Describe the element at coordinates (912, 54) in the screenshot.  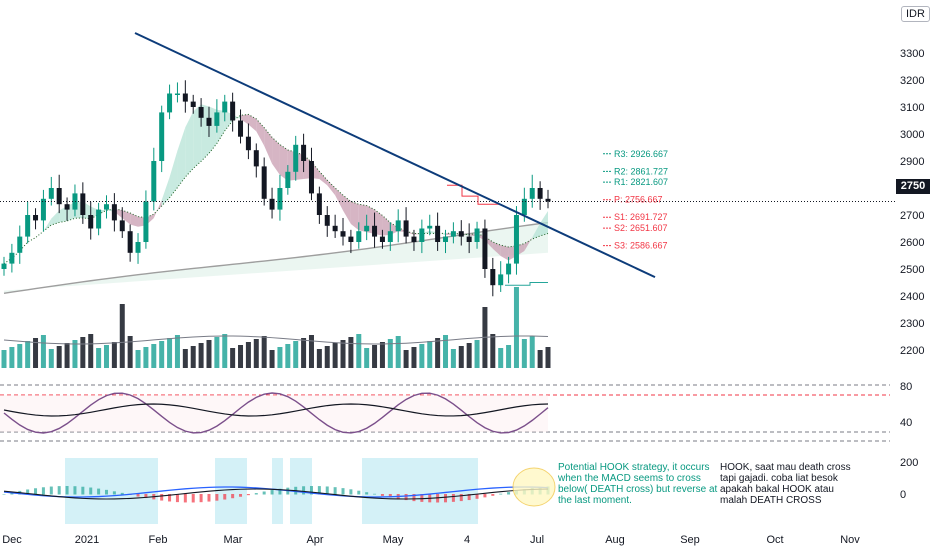
I see `price-axis-label: 3300` at that location.